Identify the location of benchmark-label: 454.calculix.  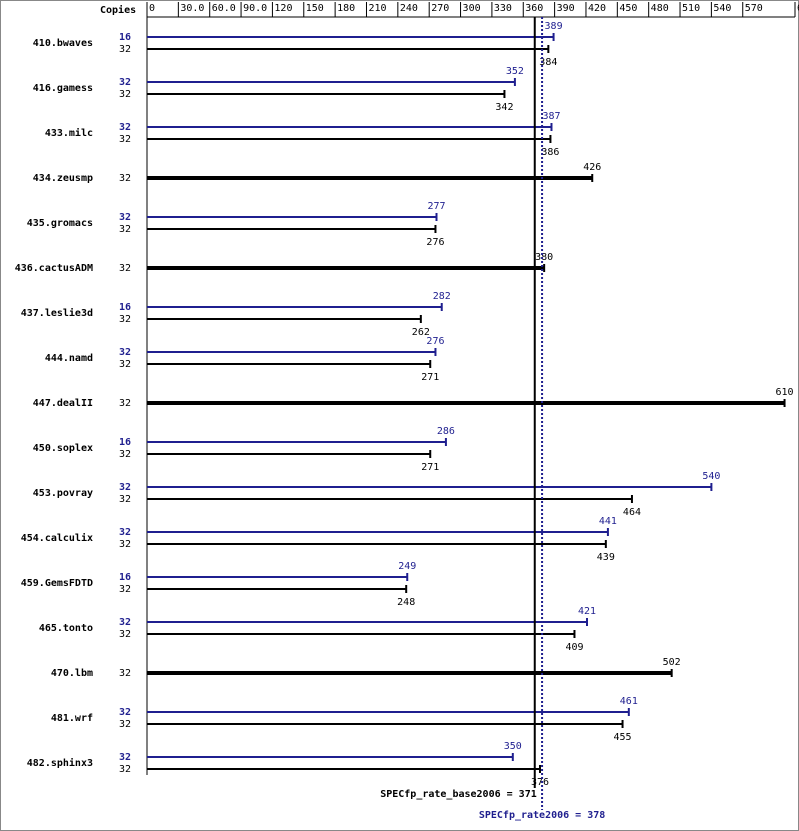
(57, 538).